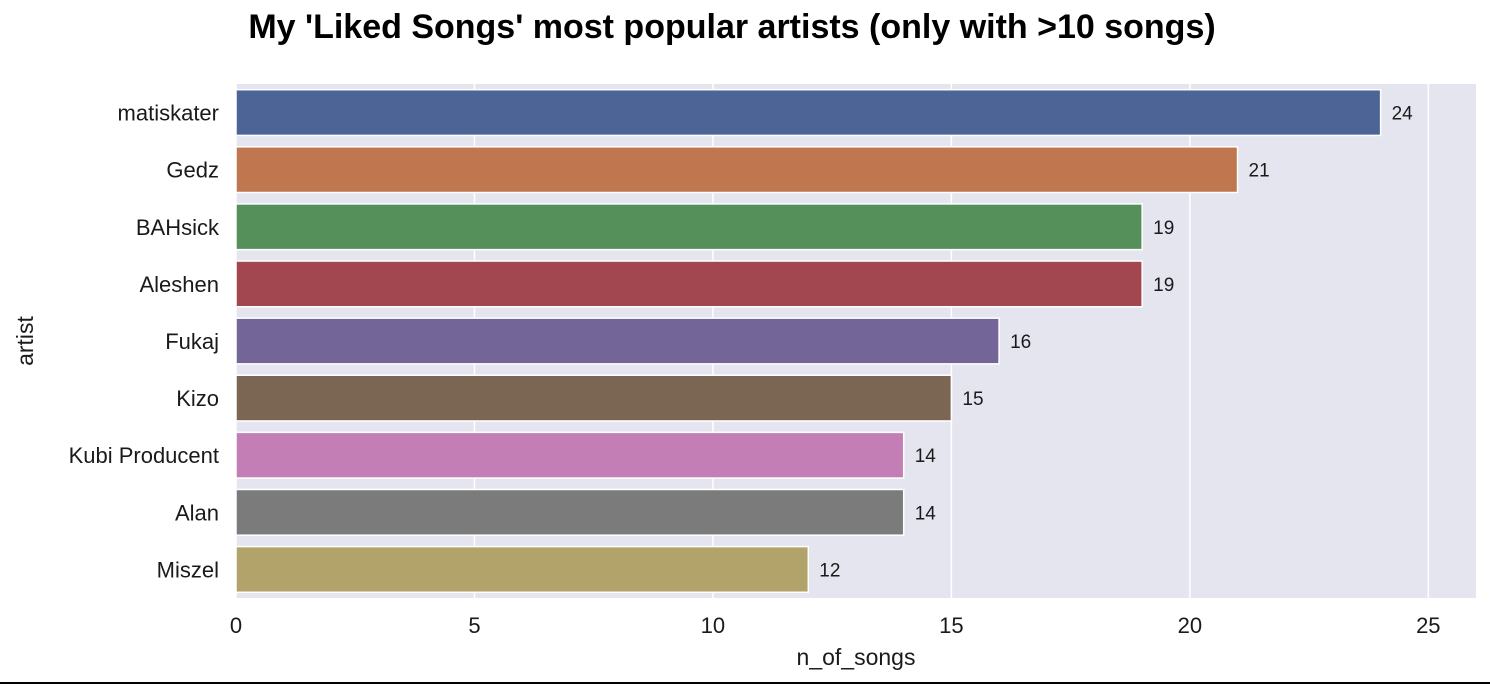  I want to click on data-label-3: 19, so click(1163, 285).